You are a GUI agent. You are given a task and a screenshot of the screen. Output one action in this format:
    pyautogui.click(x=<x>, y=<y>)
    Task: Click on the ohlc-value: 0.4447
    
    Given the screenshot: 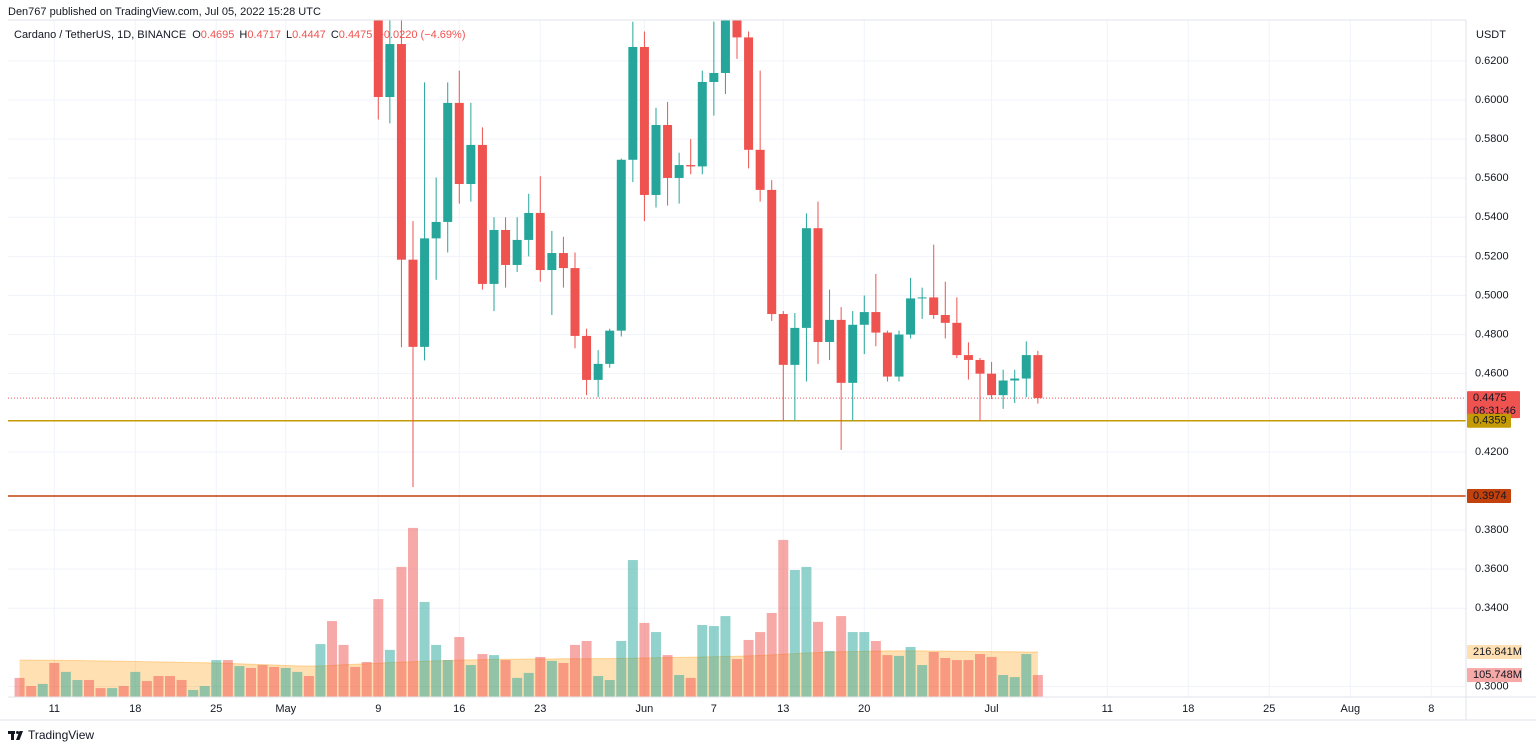 What is the action you would take?
    pyautogui.click(x=309, y=35)
    